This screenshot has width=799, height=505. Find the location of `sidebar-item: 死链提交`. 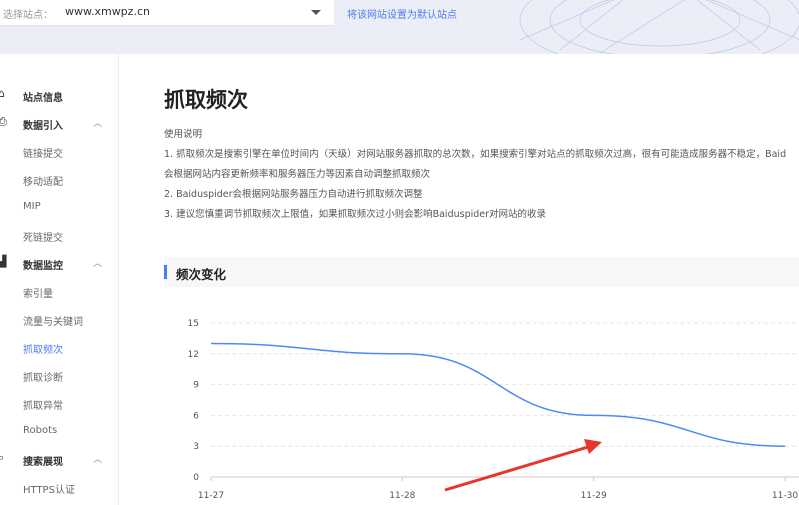

sidebar-item: 死链提交 is located at coordinates (43, 238).